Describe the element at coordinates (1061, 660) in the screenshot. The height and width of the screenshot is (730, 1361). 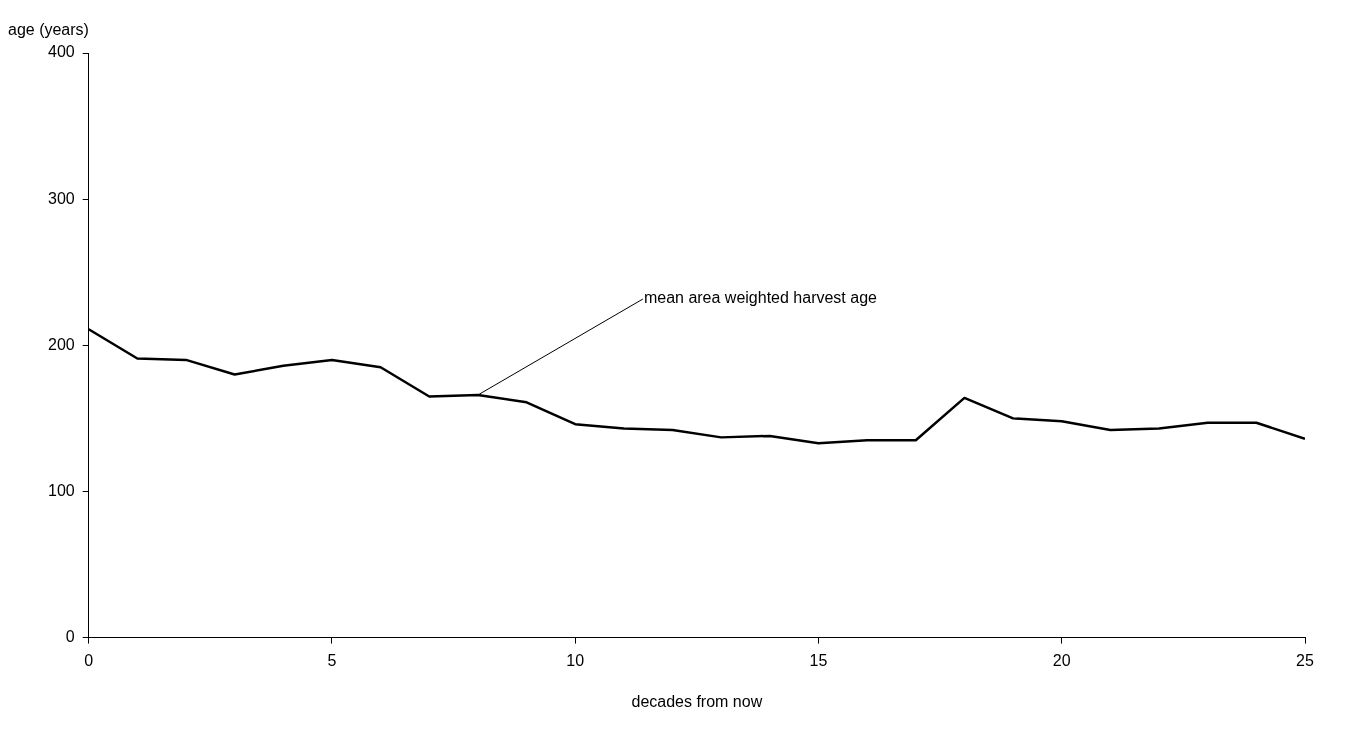
I see `x-tick-label: 20` at that location.